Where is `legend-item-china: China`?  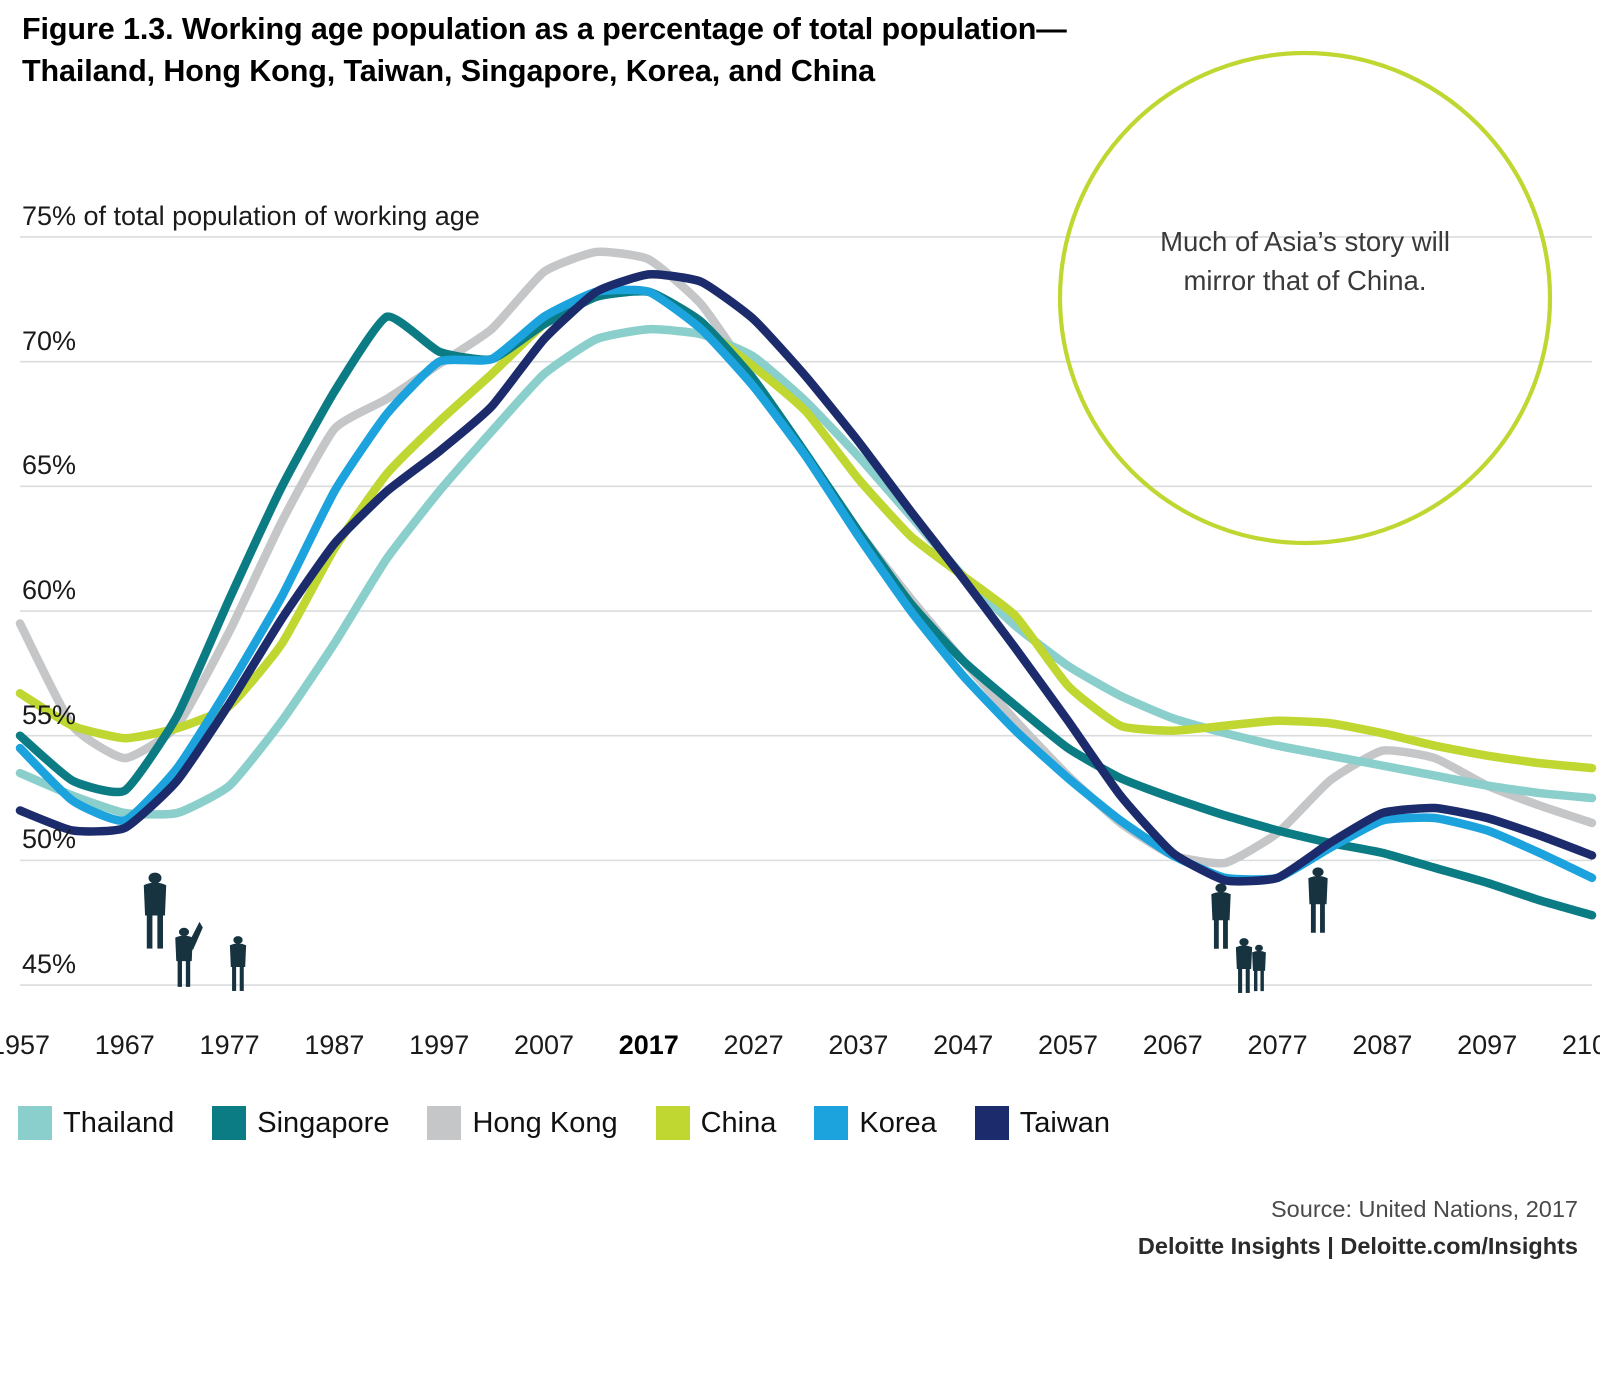
legend-item-china: China is located at coordinates (716, 1123).